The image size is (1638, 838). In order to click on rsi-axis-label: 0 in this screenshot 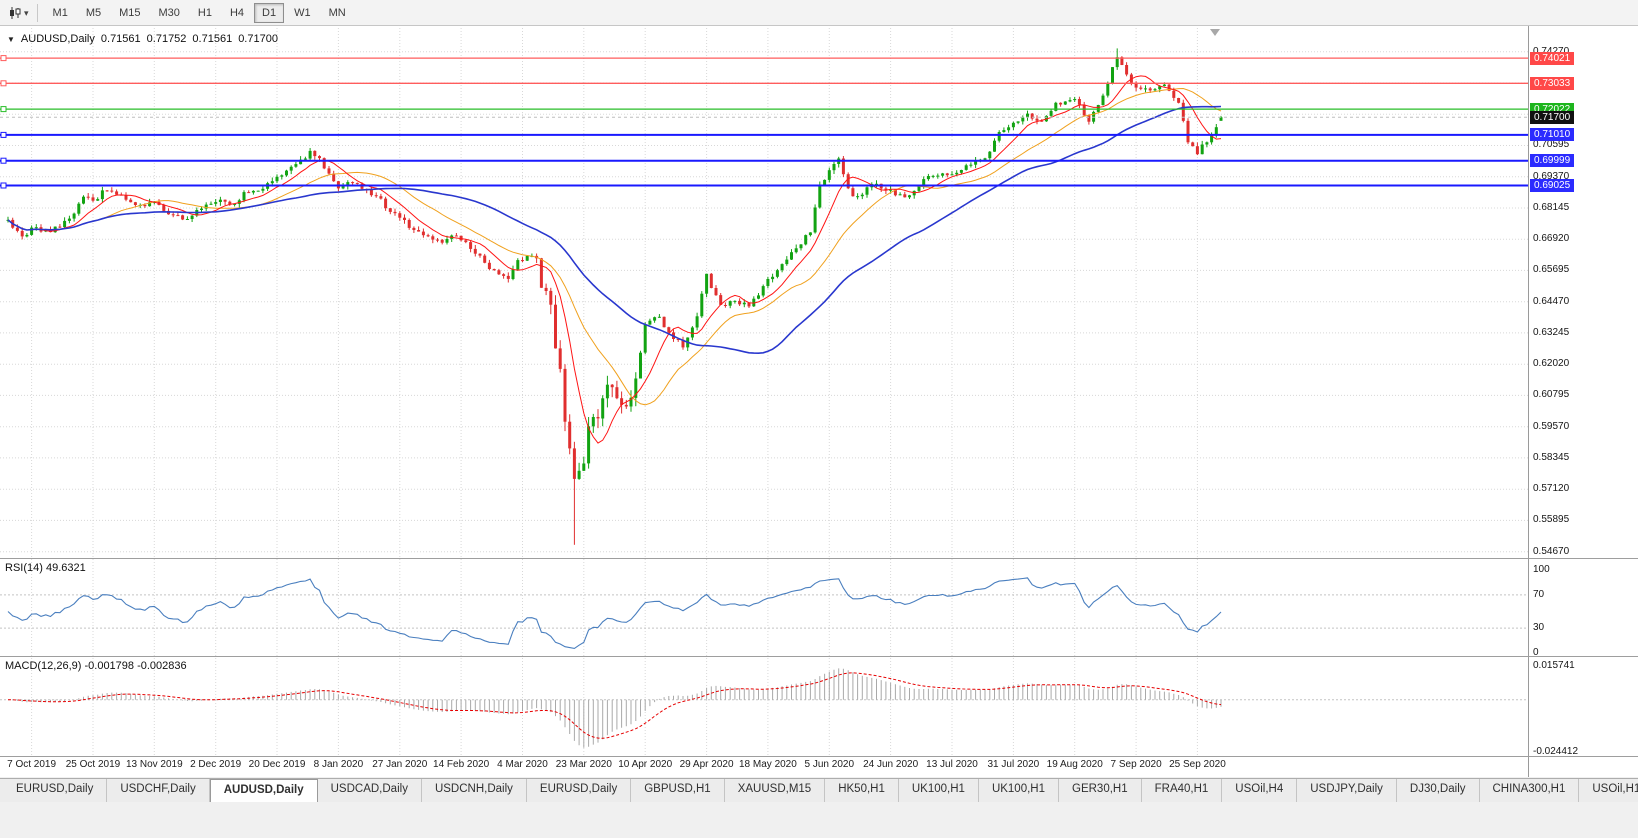, I will do `click(1536, 652)`.